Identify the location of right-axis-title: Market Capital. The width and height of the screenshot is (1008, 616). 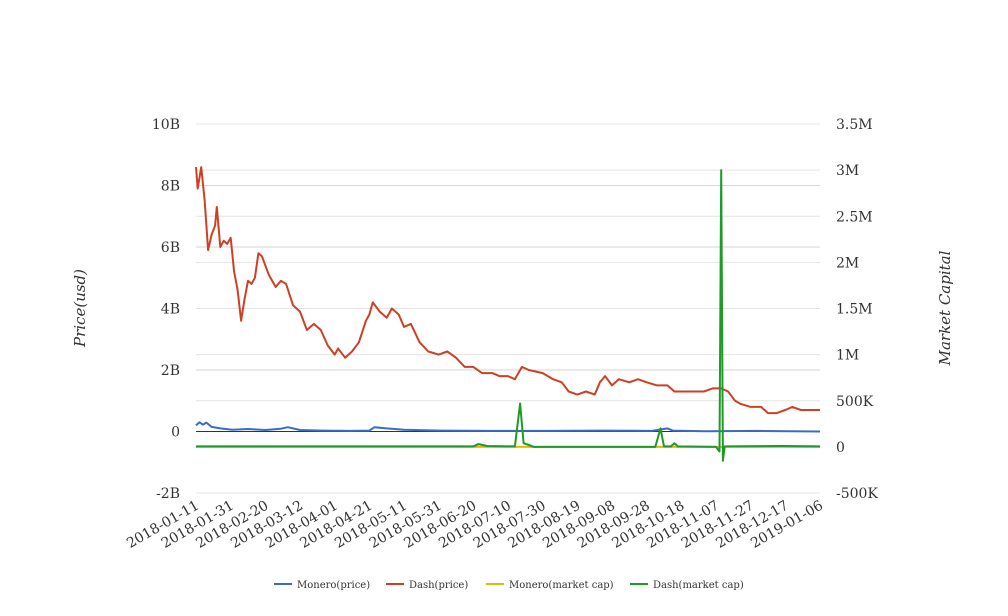
(945, 308).